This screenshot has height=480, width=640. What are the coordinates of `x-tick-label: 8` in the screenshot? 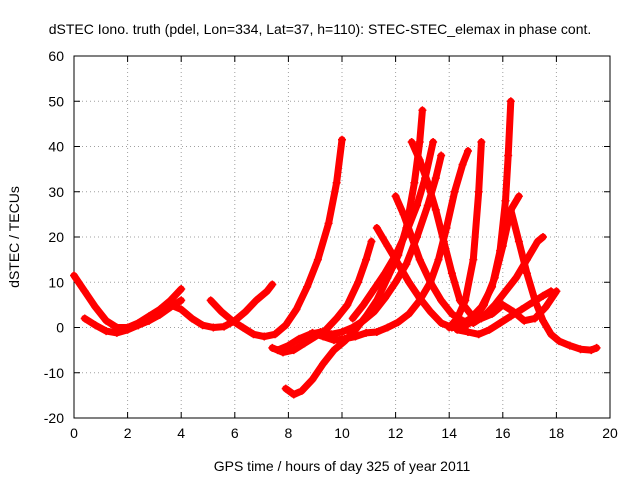 It's located at (289, 433).